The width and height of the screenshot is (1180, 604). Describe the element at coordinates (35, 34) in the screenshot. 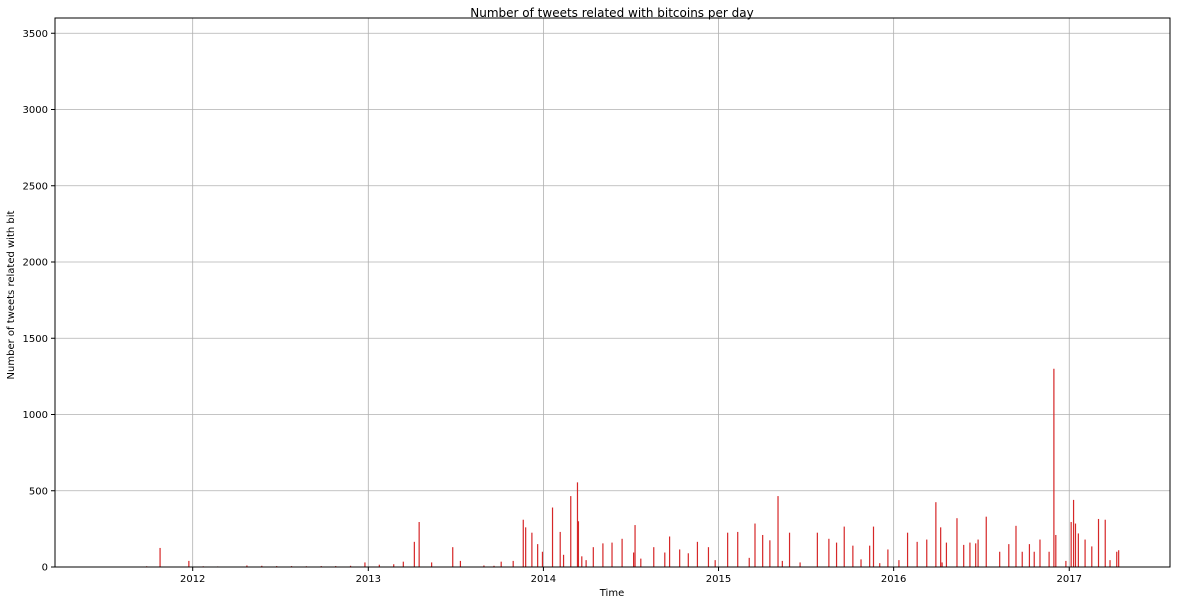

I see `y-tick-label: 3500` at that location.